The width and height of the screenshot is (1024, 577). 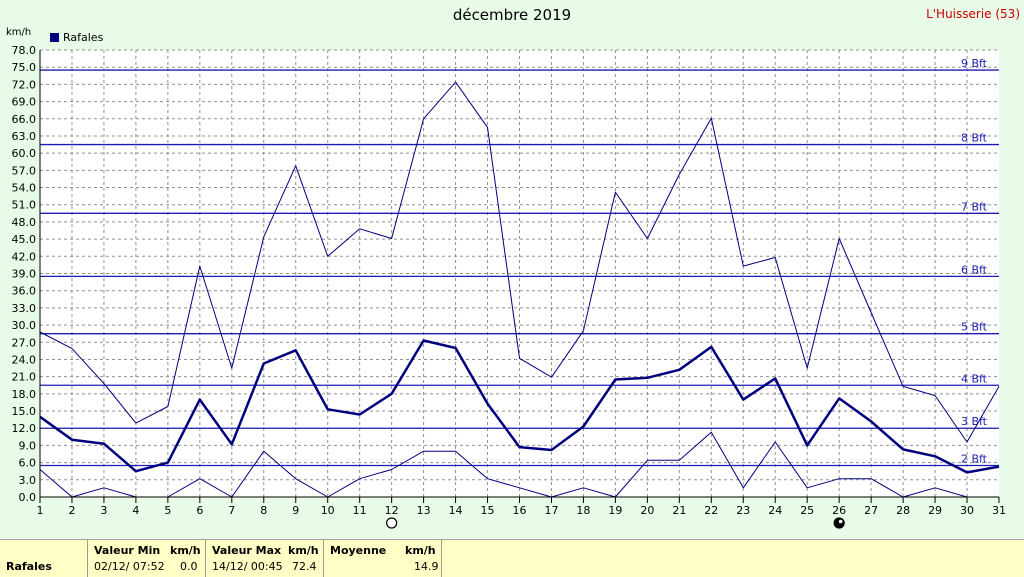 I want to click on x-tick-label: 26, so click(x=839, y=510).